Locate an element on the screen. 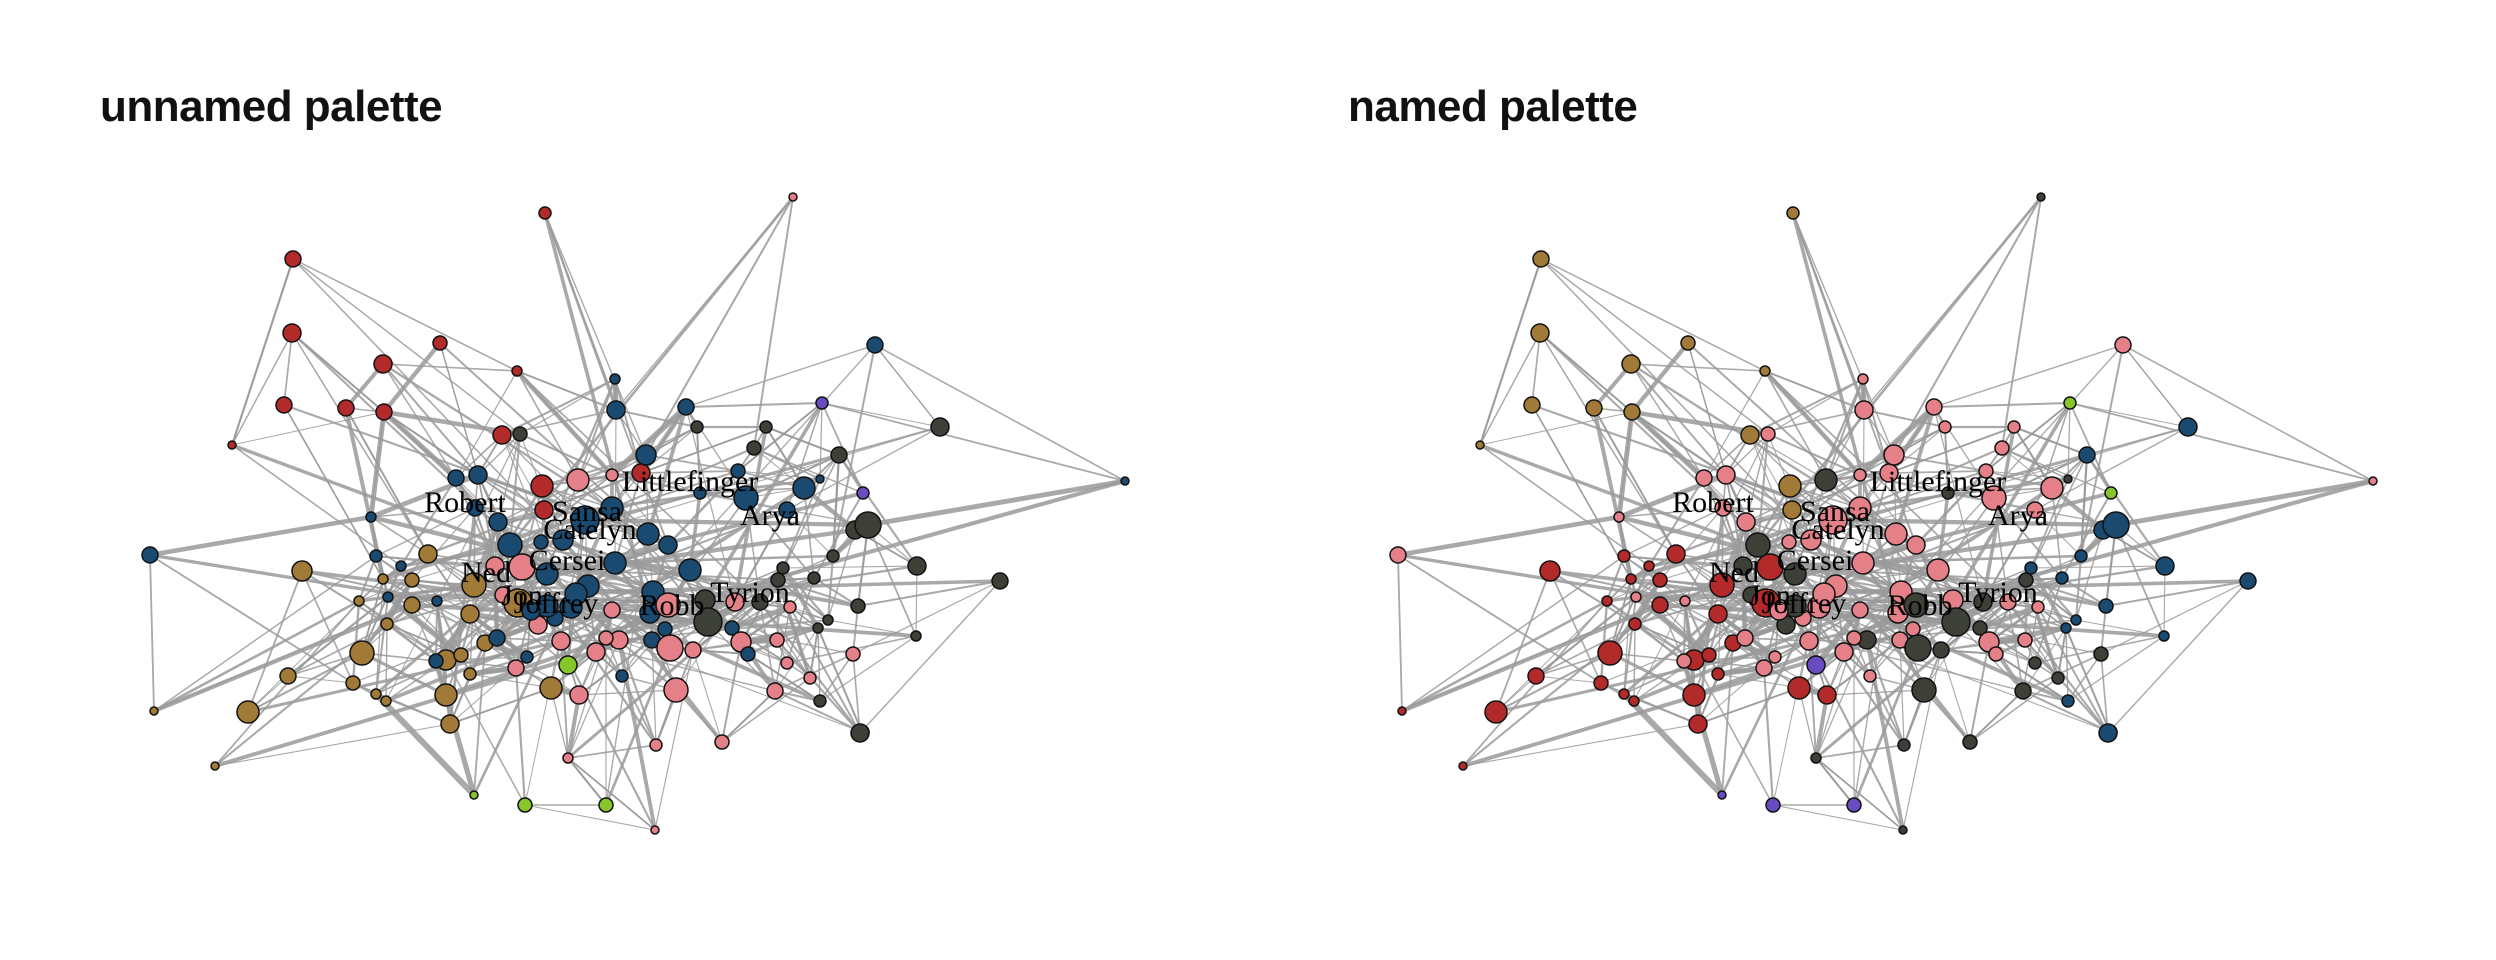  node-label-tyrion: Tyrion is located at coordinates (750, 592).